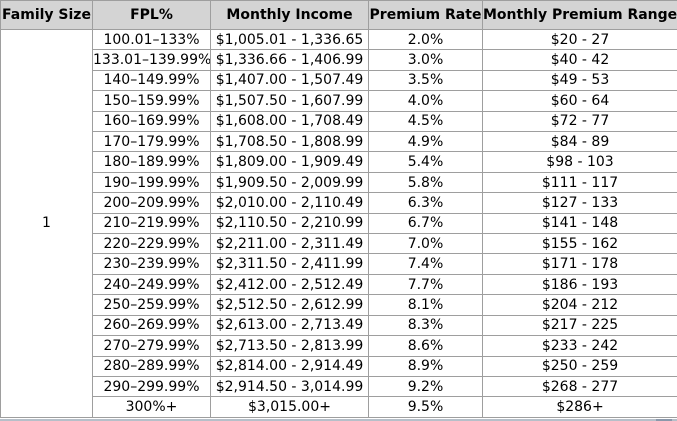 The height and width of the screenshot is (421, 677). I want to click on fpl-cell: 140–149.99%, so click(151, 80).